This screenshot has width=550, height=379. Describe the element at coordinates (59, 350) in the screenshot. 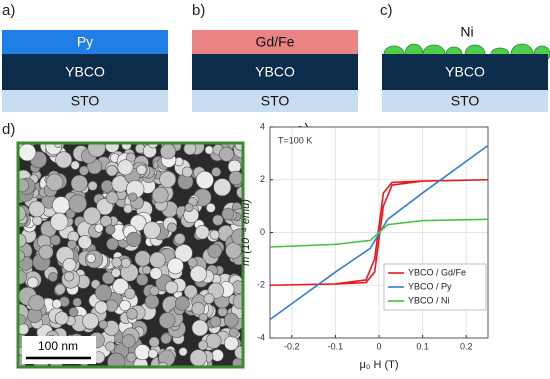

I see `scale-bar-box` at that location.